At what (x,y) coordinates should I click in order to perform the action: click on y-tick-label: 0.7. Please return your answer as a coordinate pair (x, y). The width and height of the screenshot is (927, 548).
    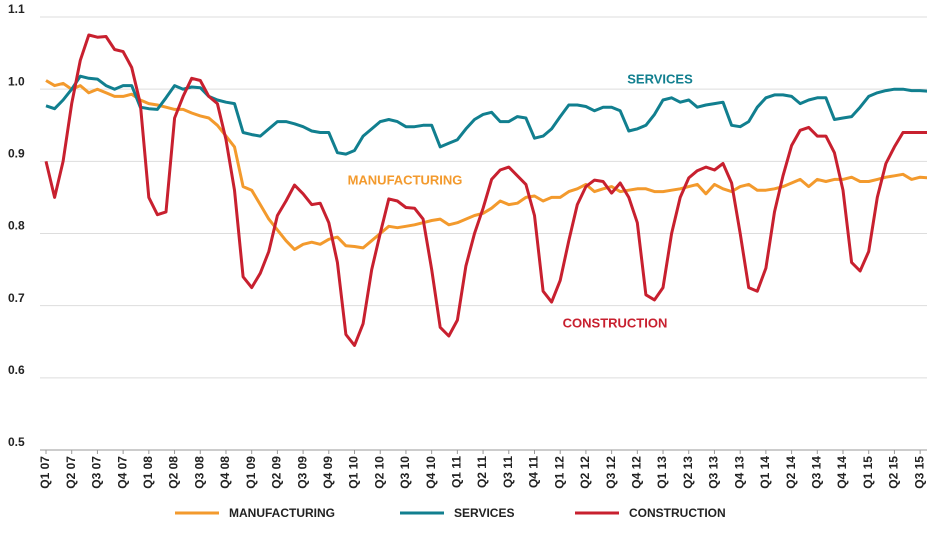
    Looking at the image, I should click on (16, 298).